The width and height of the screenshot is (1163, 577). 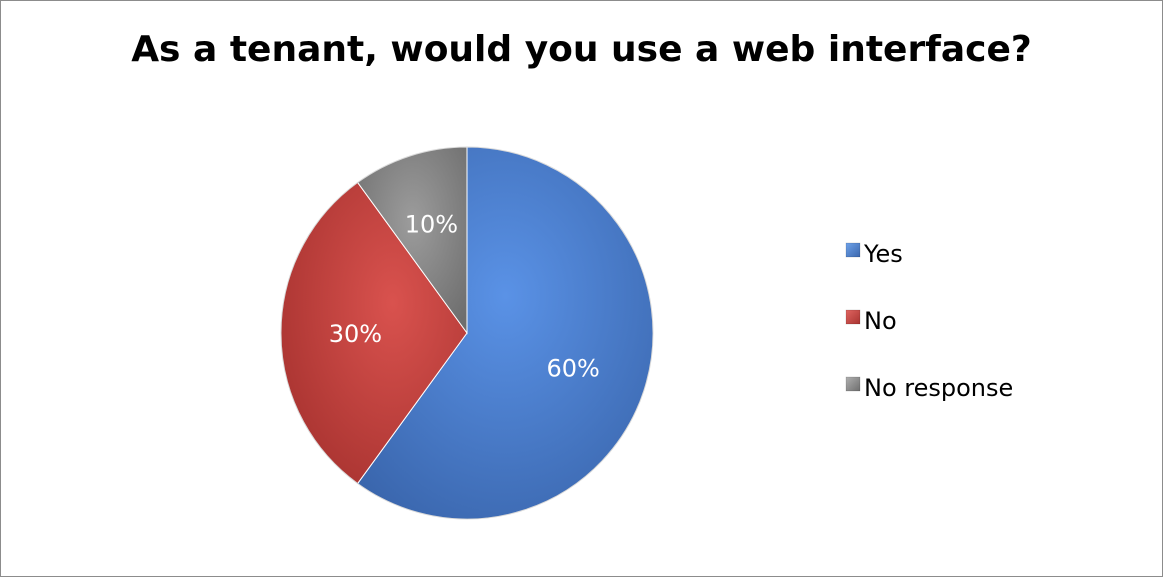 I want to click on pie-slice-no, so click(x=374, y=333).